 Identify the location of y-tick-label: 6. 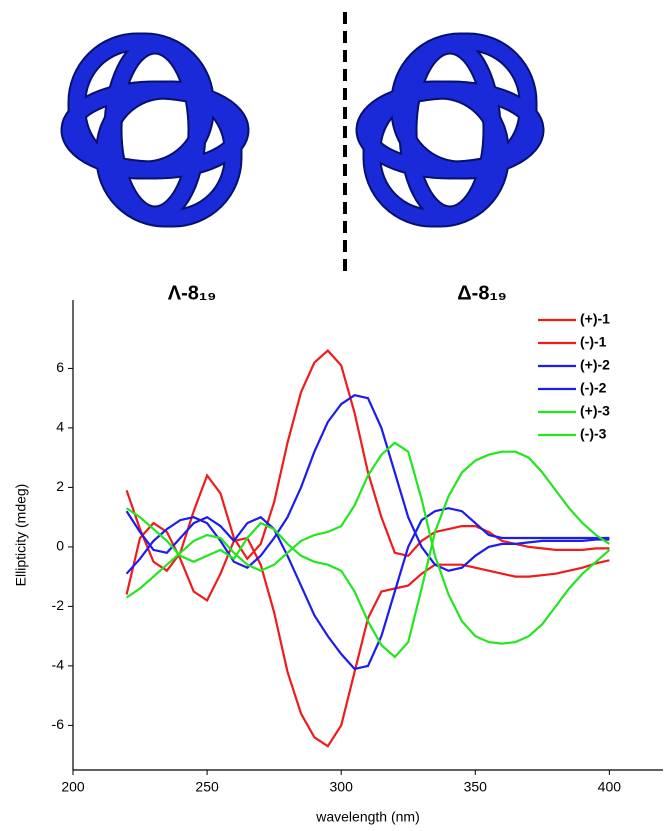
(60, 367).